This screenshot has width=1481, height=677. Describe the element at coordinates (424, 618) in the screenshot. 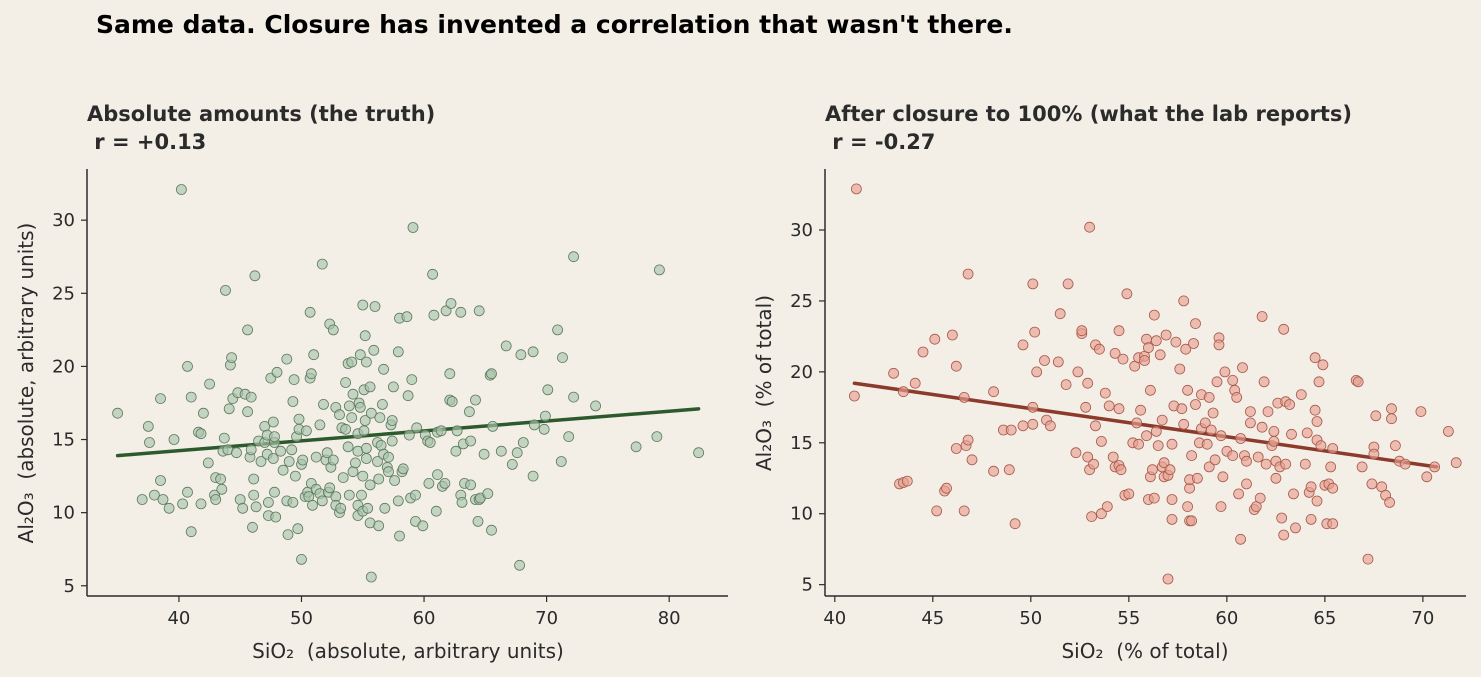

I see `panel-absolute-x-tick-label: 60` at that location.